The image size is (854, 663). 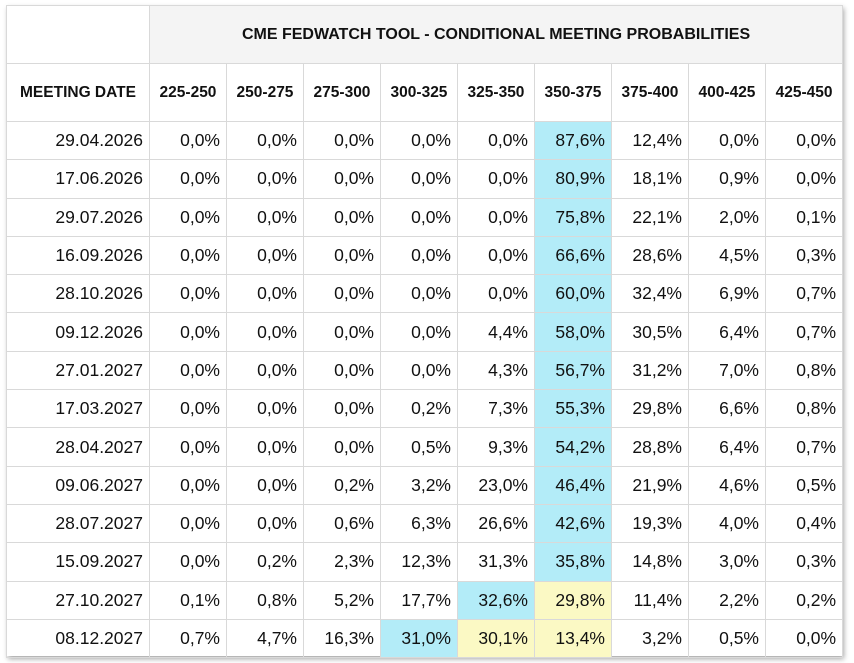 I want to click on probability-cell: 4,4%, so click(x=496, y=332).